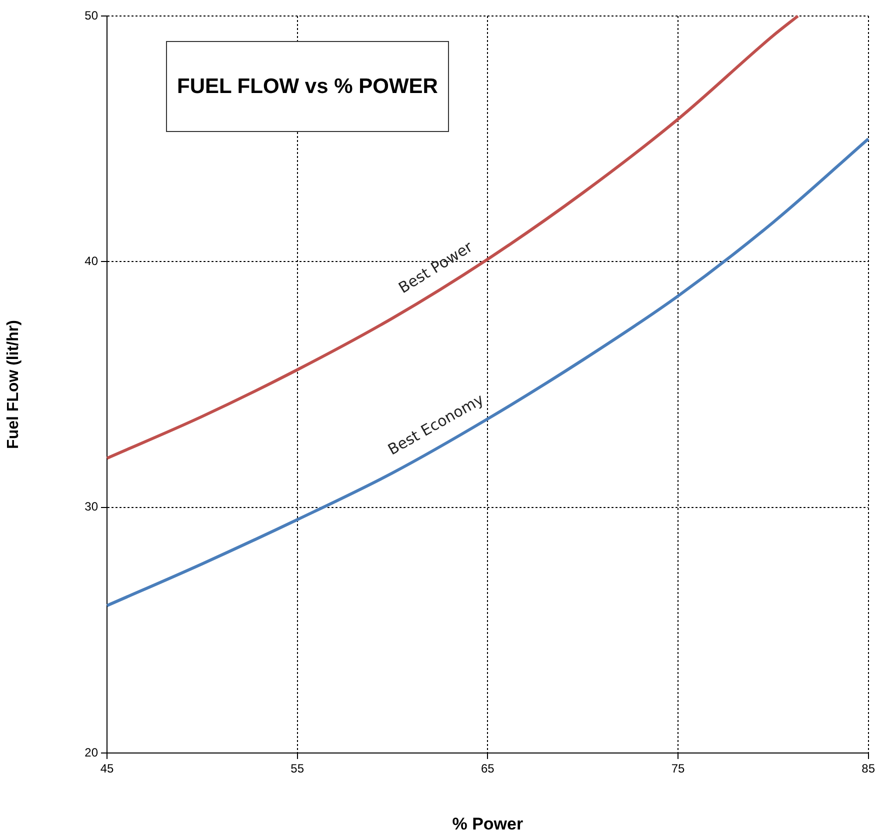 This screenshot has height=839, width=878. I want to click on x-tick-label: 55, so click(297, 769).